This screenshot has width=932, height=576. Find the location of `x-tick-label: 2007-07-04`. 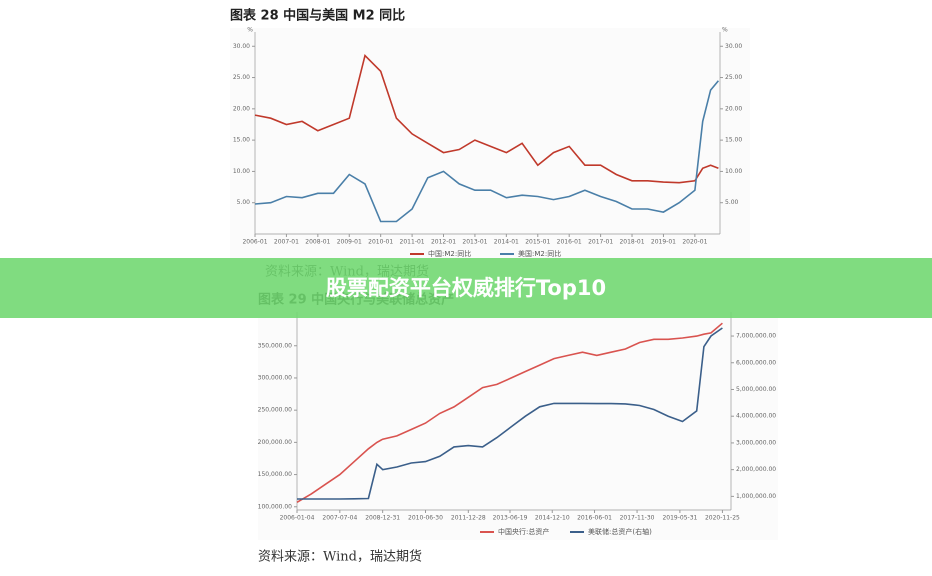

x-tick-label: 2007-07-04 is located at coordinates (339, 518).